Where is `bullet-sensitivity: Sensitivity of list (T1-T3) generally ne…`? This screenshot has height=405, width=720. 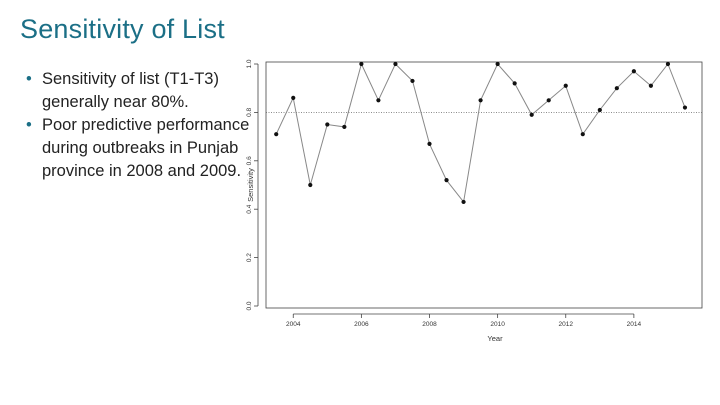 bullet-sensitivity: Sensitivity of list (T1-T3) generally ne… is located at coordinates (137, 91).